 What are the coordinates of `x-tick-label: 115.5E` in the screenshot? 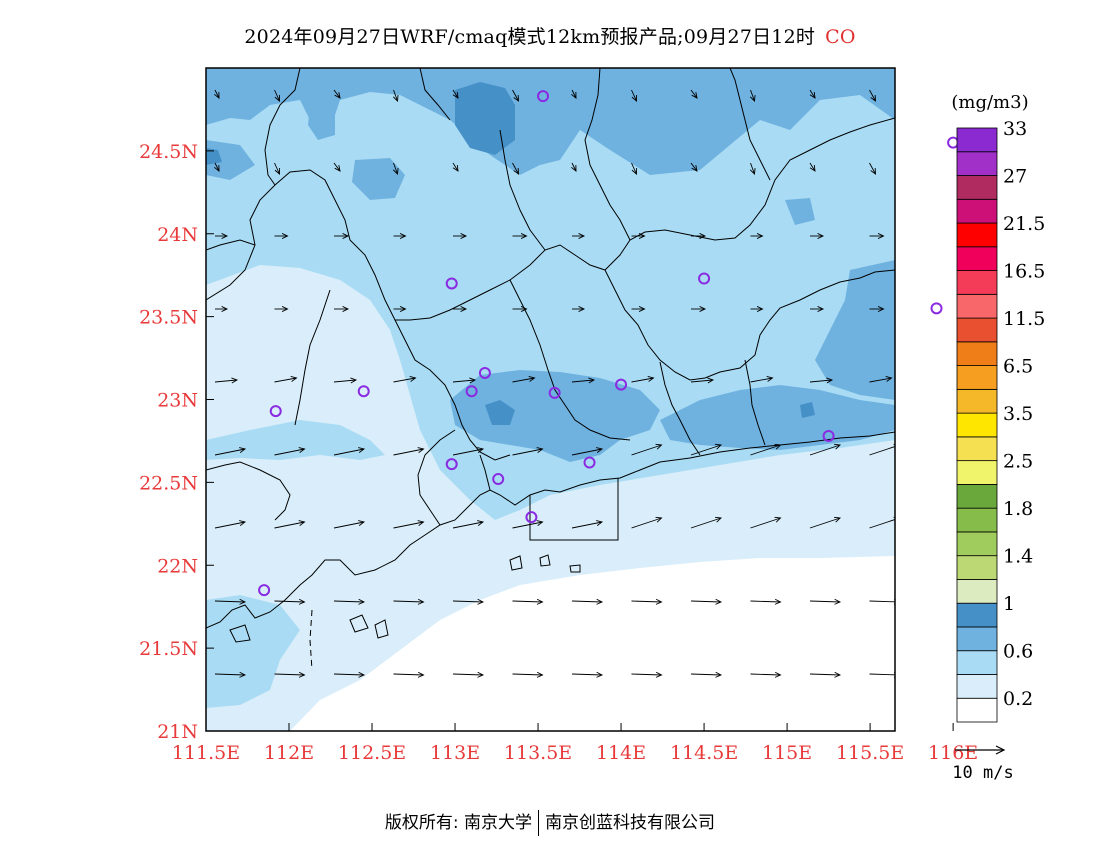 It's located at (870, 753).